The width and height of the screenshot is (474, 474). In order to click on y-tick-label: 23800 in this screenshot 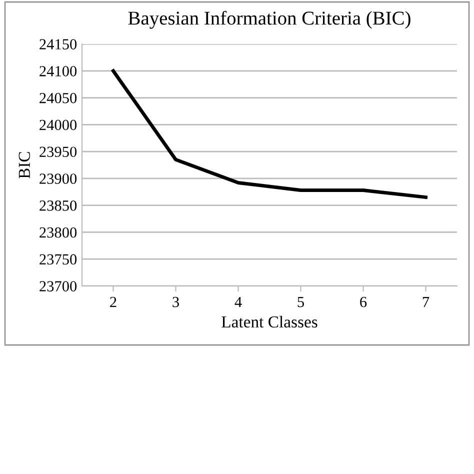, I will do `click(58, 232)`.